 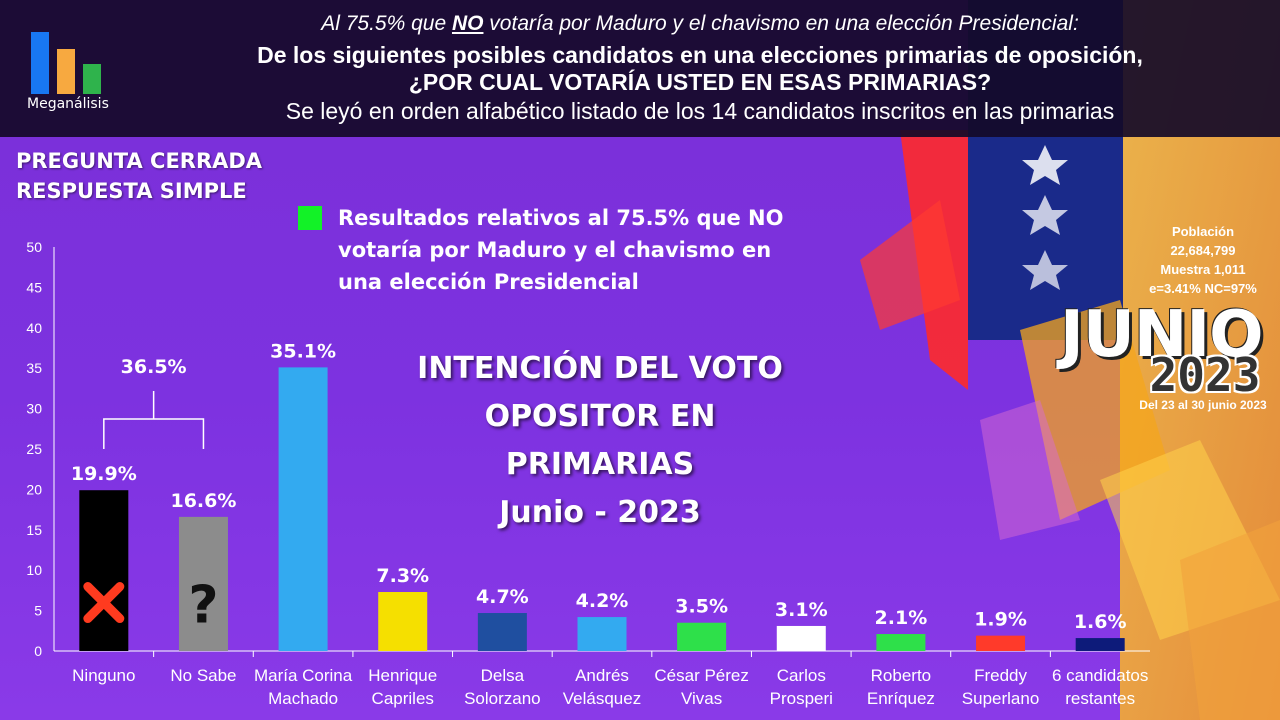 I want to click on x-category-label: Superlano, so click(x=1001, y=698).